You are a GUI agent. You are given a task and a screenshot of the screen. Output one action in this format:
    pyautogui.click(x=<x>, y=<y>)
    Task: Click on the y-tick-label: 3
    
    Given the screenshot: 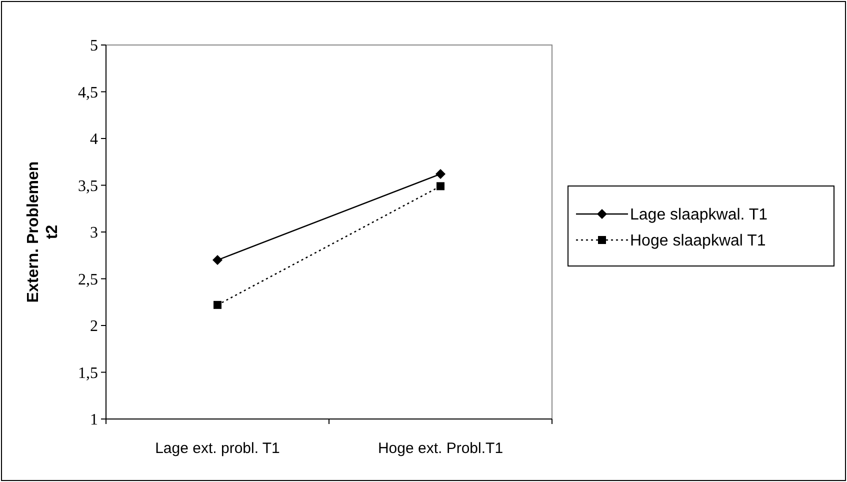 What is the action you would take?
    pyautogui.click(x=94, y=233)
    